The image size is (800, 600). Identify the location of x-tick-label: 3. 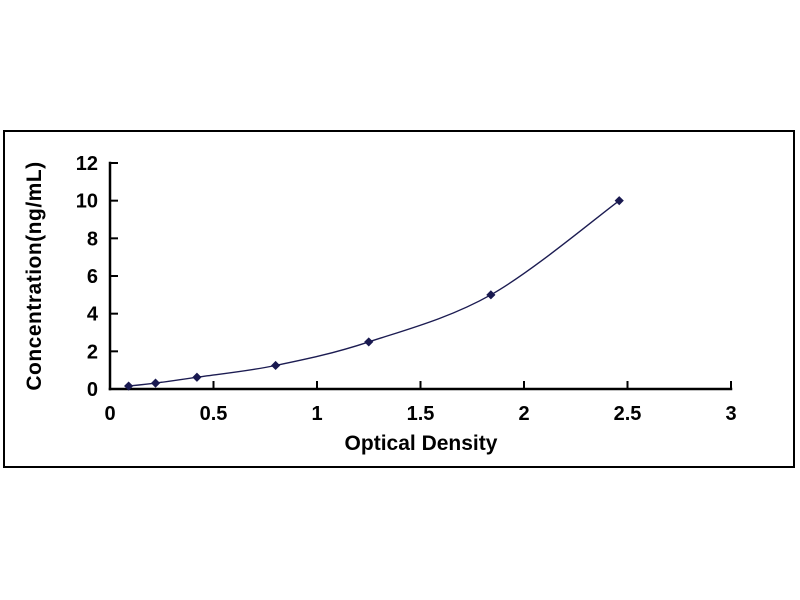
(730, 414).